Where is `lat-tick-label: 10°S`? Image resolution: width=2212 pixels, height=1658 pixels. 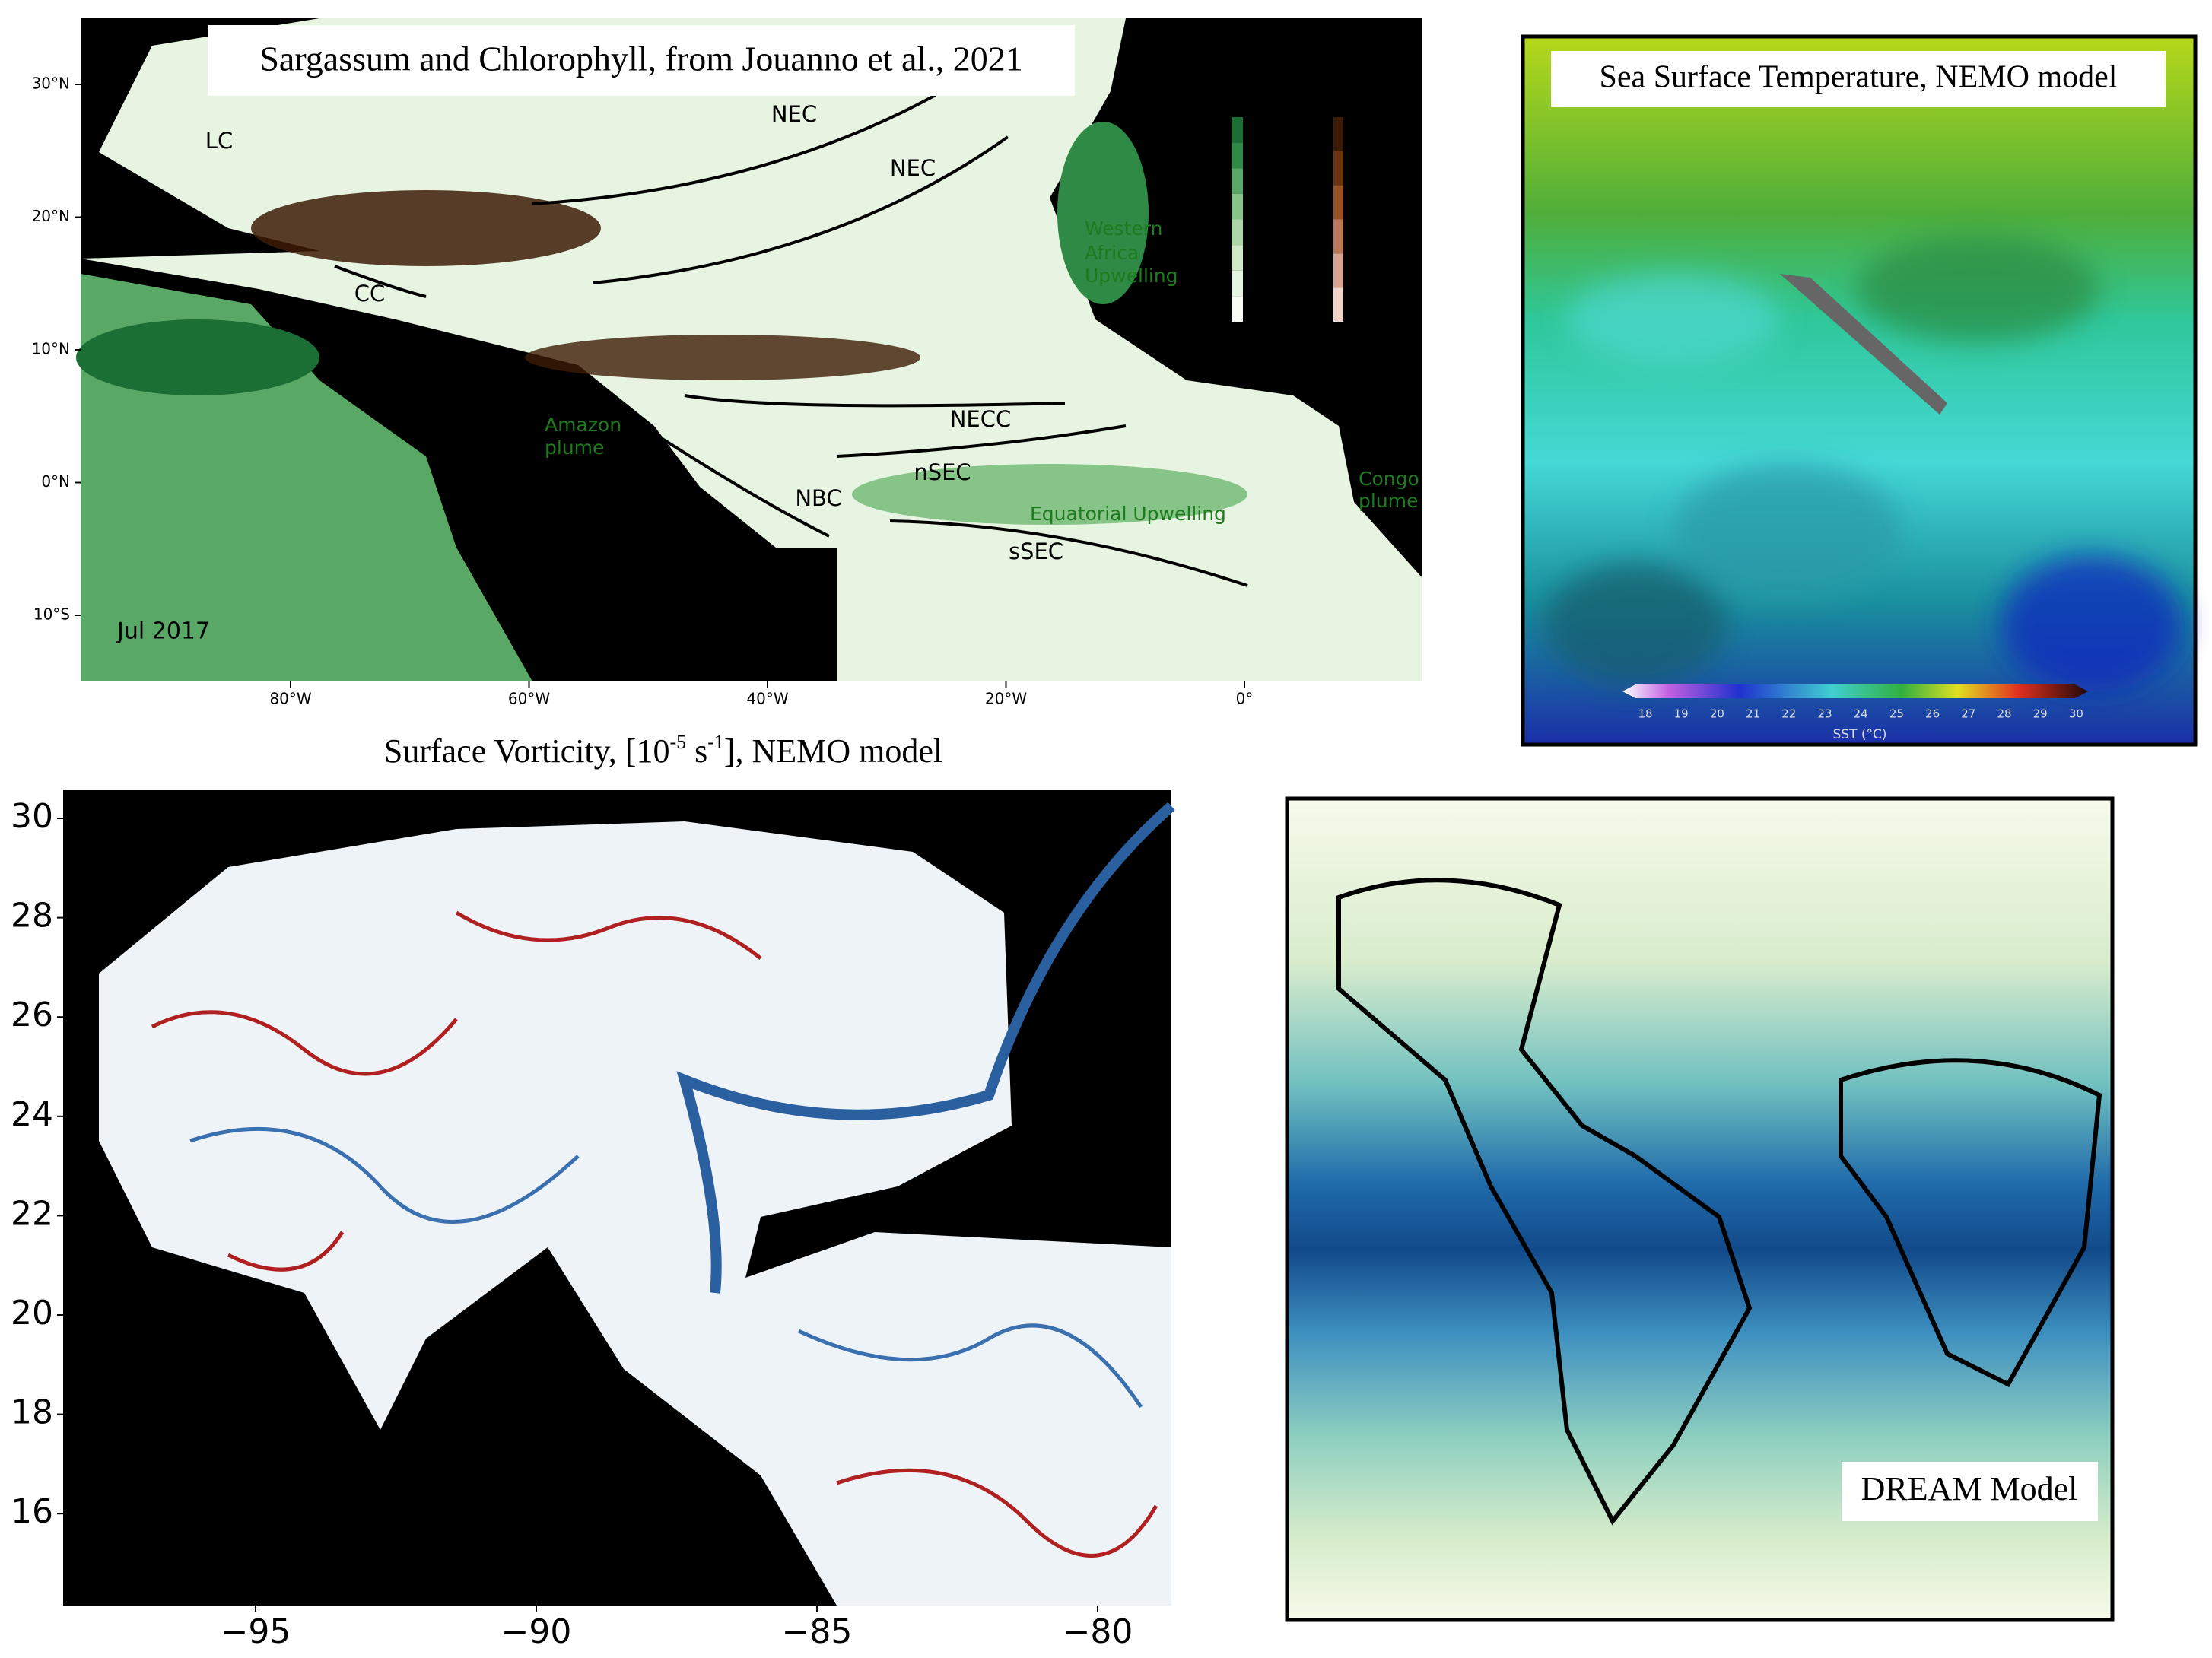
lat-tick-label: 10°S is located at coordinates (51, 615).